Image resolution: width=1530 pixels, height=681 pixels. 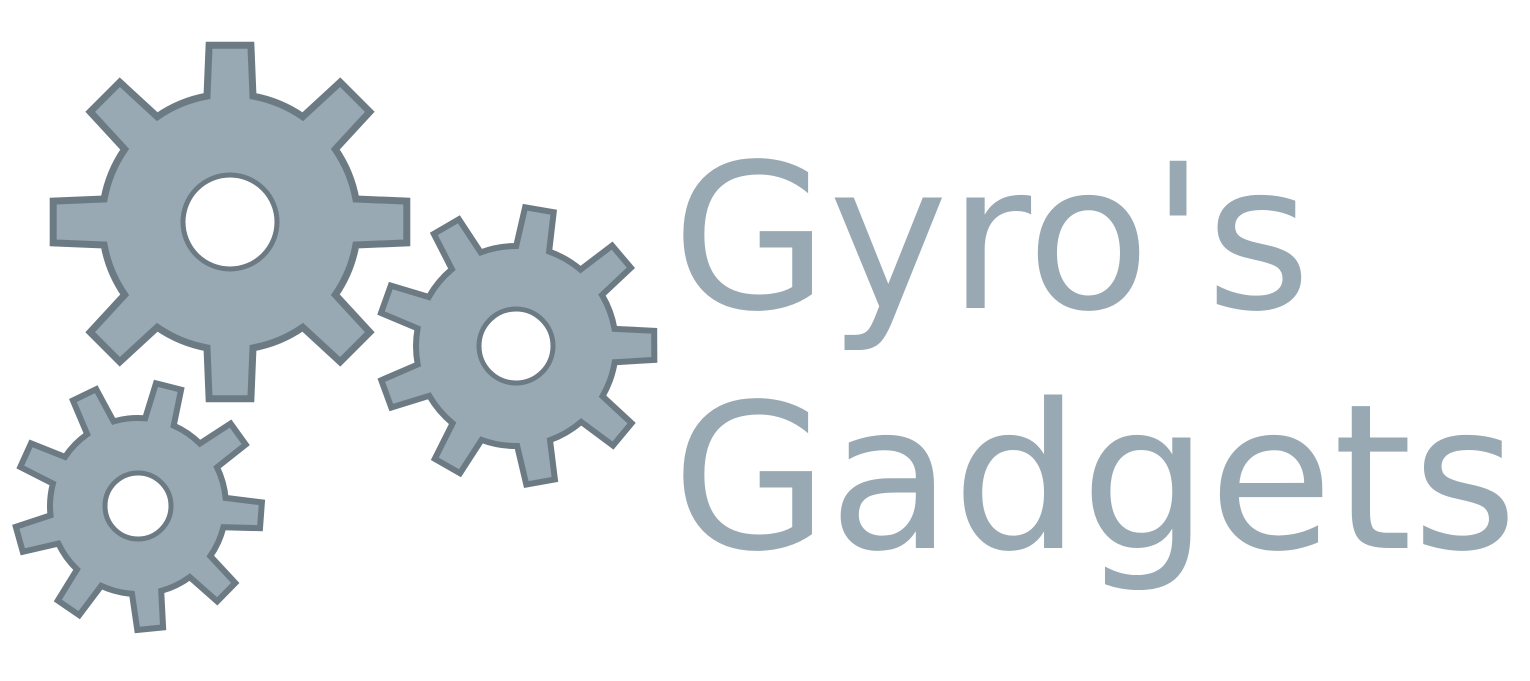 I want to click on gear-large-icon, so click(x=230, y=222).